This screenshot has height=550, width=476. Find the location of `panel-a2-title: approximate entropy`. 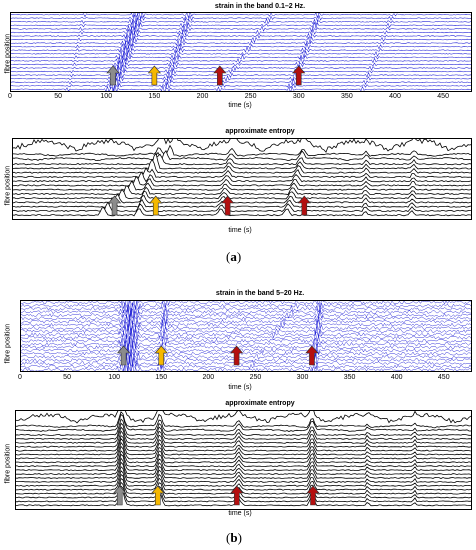

panel-a2-title: approximate entropy is located at coordinates (260, 131).